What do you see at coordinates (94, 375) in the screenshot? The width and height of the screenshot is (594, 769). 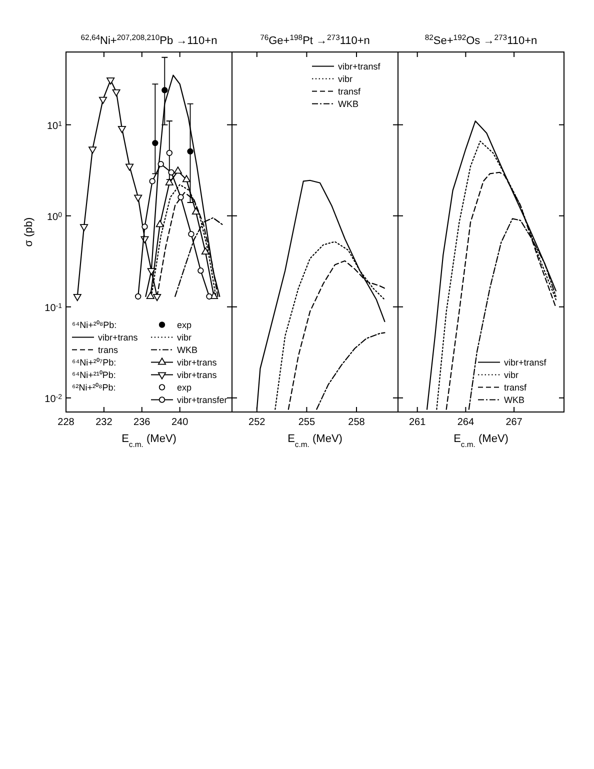 I see `annotation: ⁶⁴Ni+²¹⁰Pb:` at bounding box center [94, 375].